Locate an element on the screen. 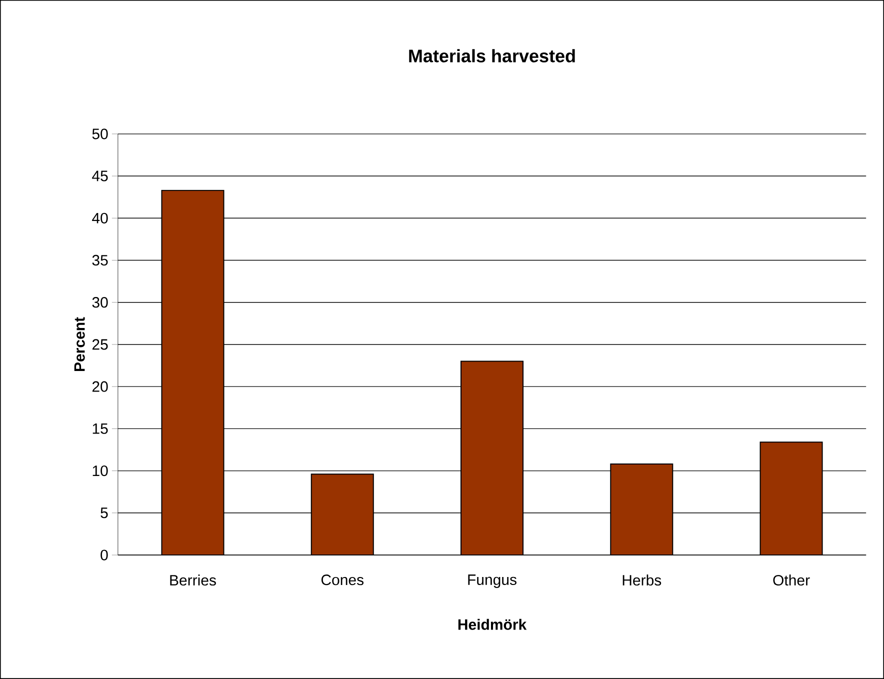 The image size is (884, 679). y-tick-label: 15 is located at coordinates (100, 428).